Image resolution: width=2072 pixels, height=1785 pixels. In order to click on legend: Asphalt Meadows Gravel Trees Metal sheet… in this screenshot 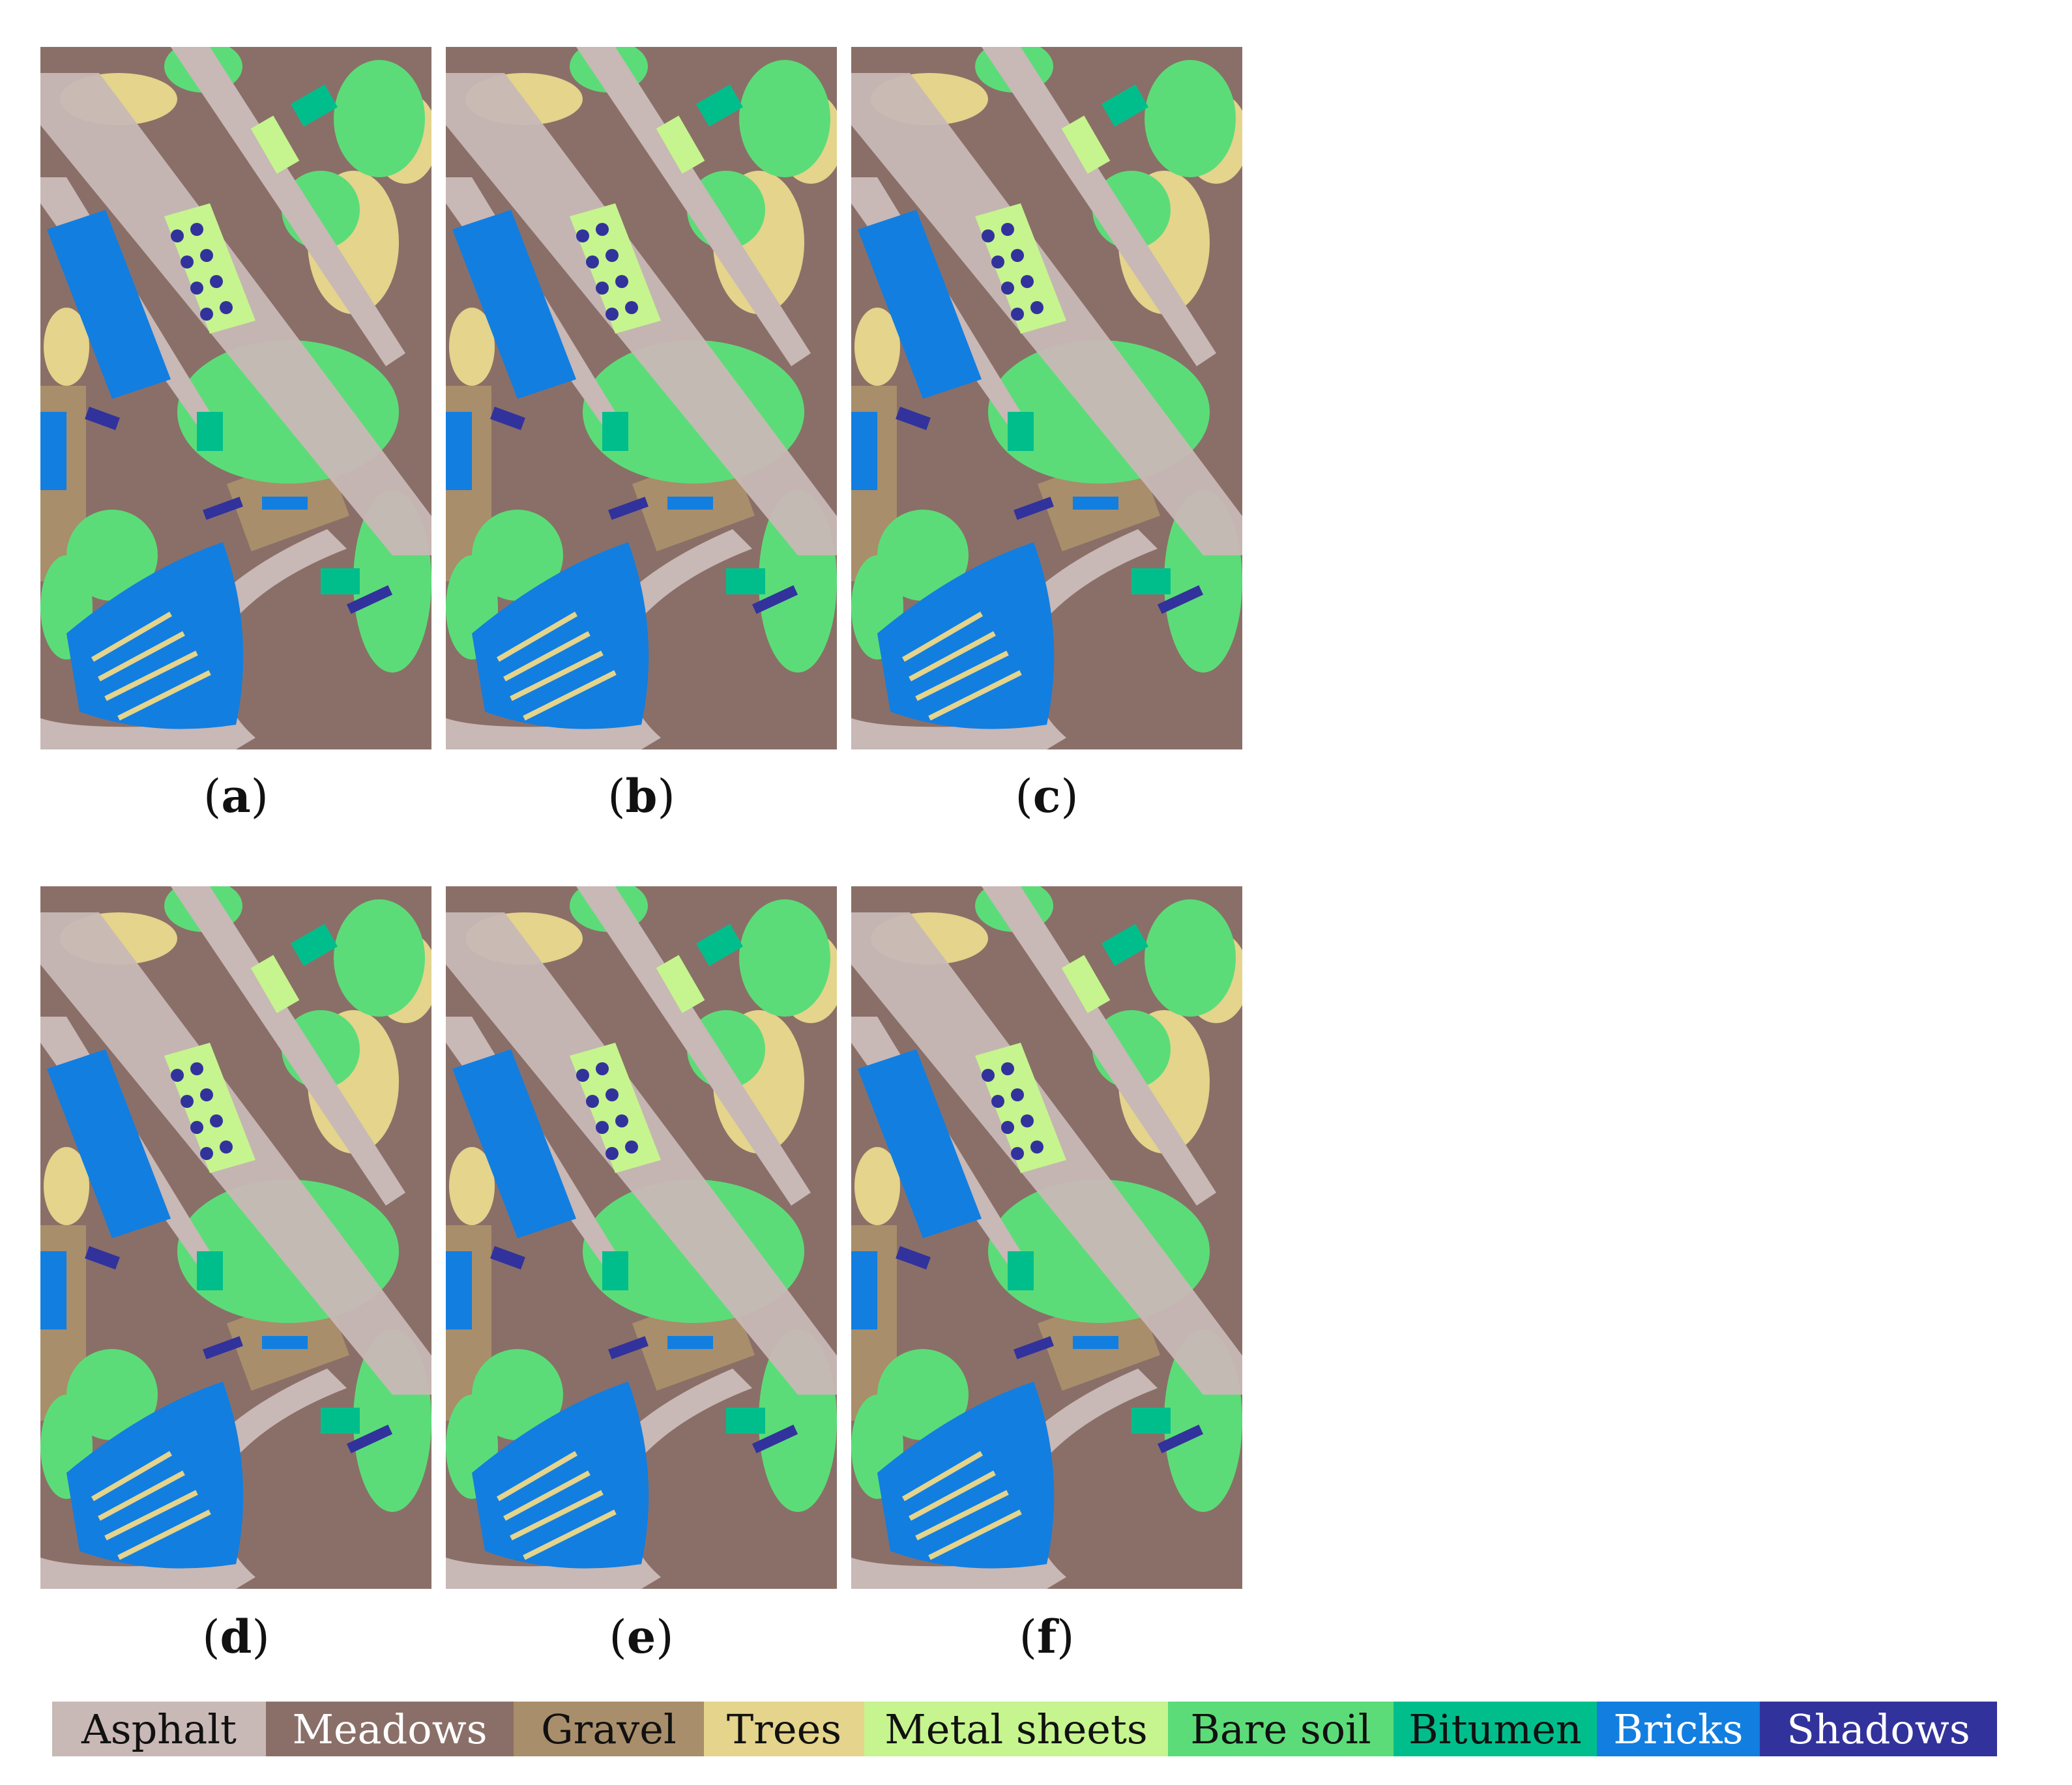, I will do `click(1024, 1729)`.